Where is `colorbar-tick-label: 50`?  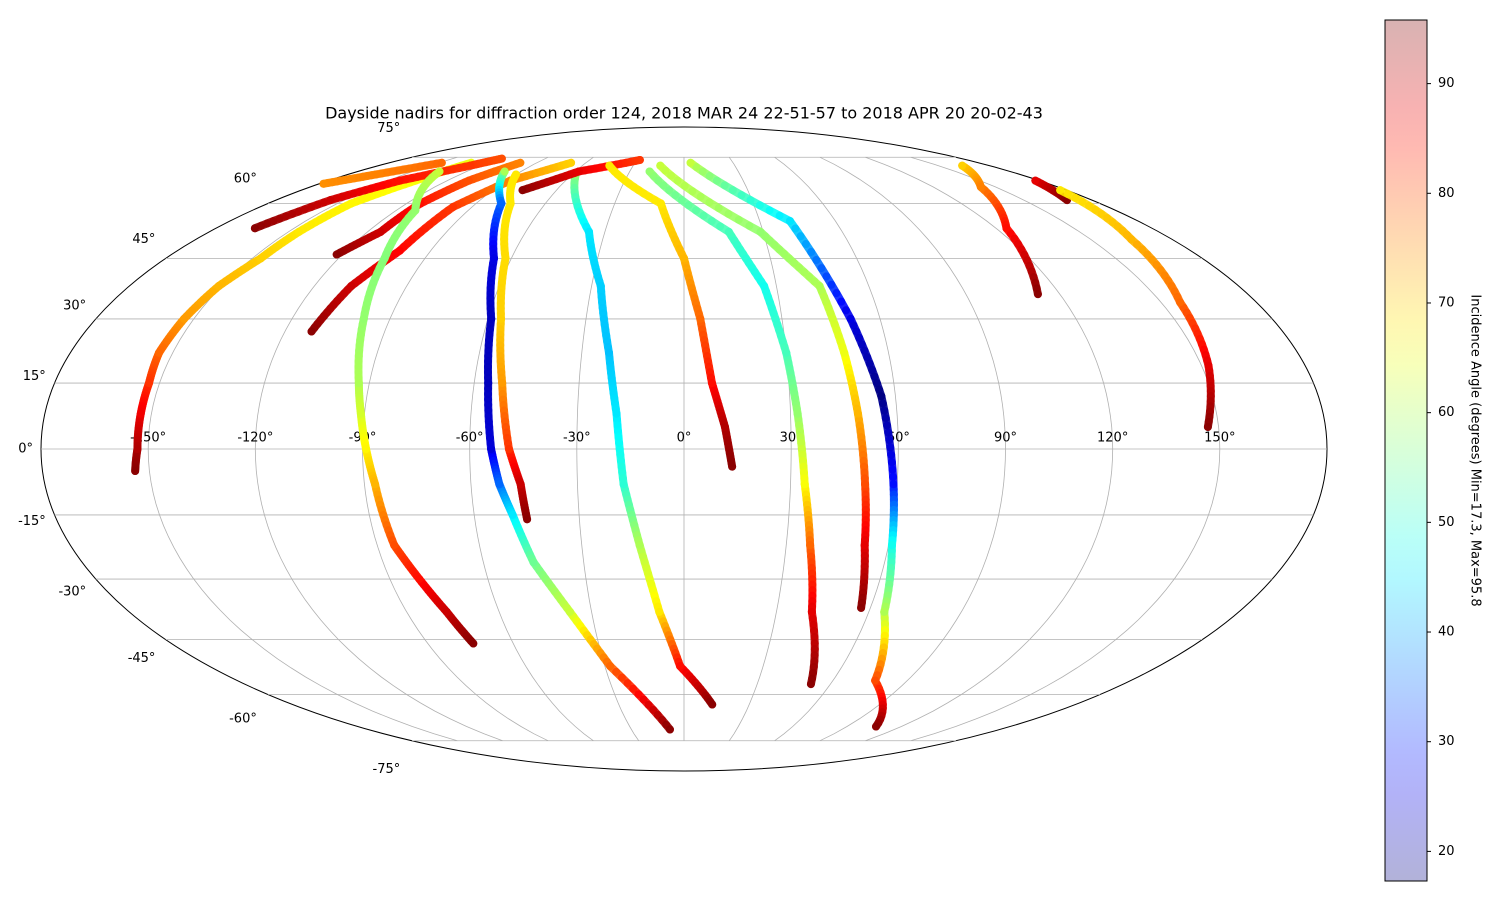 colorbar-tick-label: 50 is located at coordinates (1446, 522).